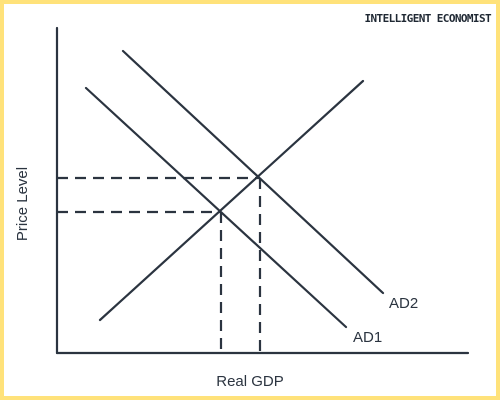 The image size is (500, 400). What do you see at coordinates (367, 337) in the screenshot?
I see `ad1-label: AD1` at bounding box center [367, 337].